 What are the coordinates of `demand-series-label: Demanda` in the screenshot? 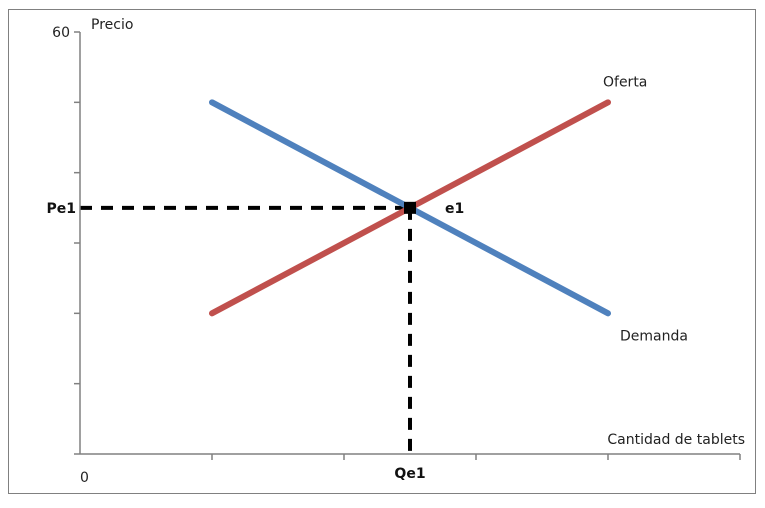 It's located at (654, 336).